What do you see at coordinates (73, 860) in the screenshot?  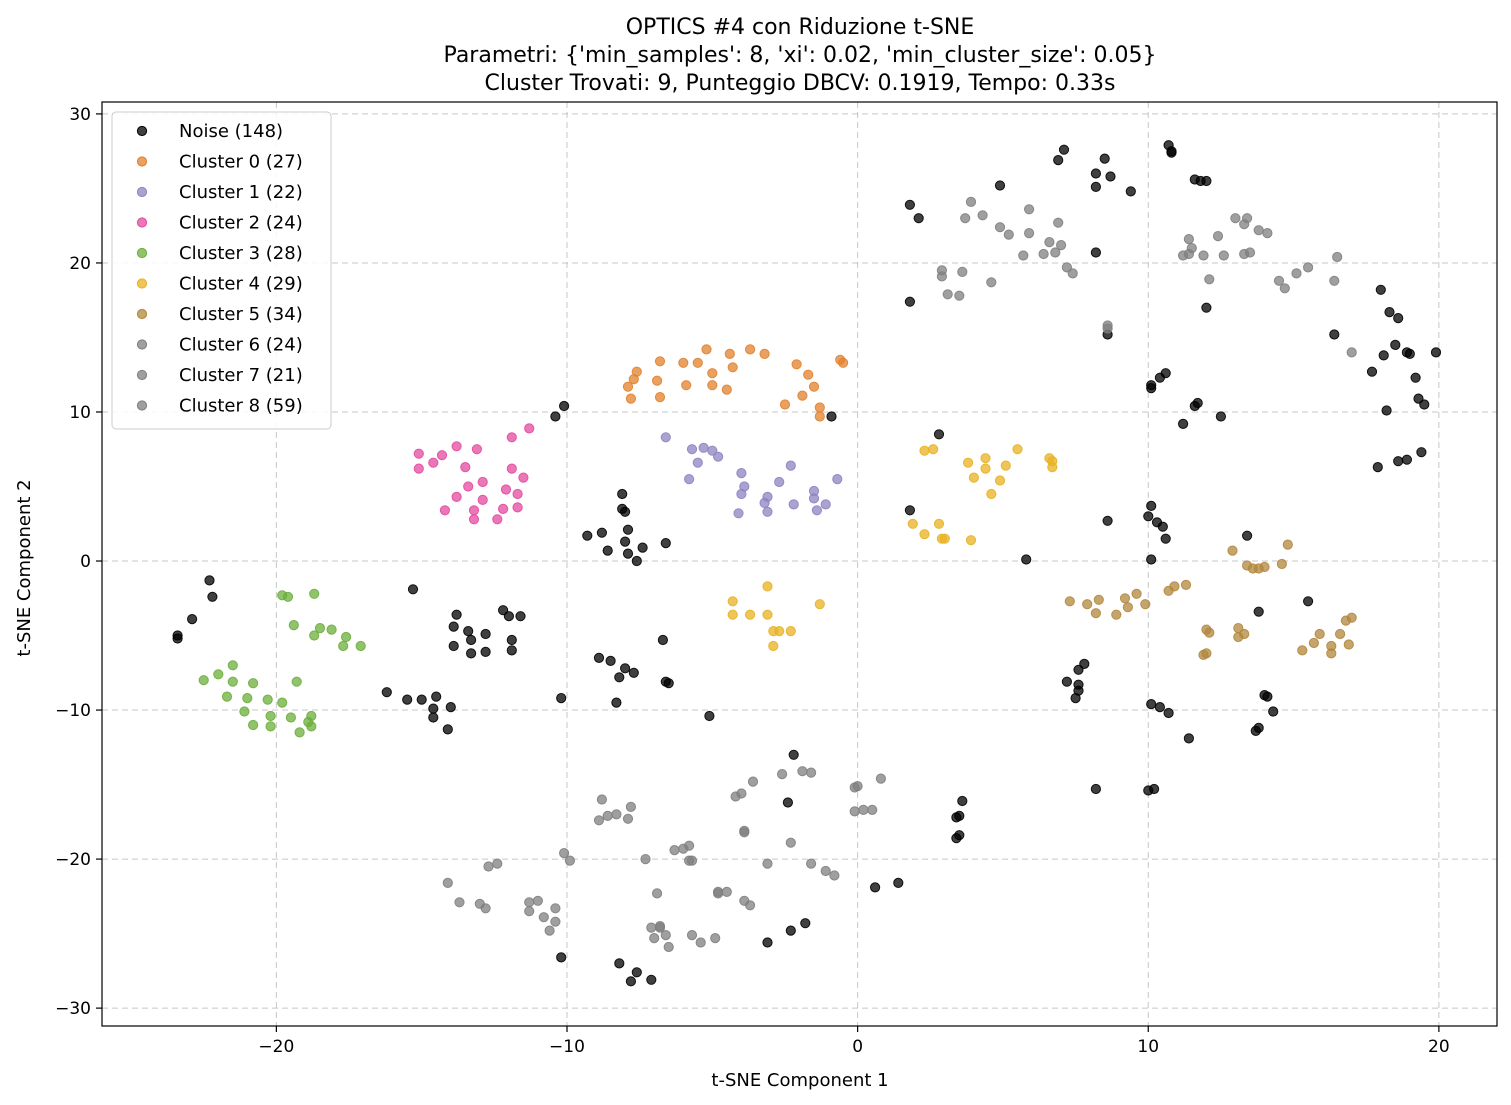 I see `y-tick-label: −20` at bounding box center [73, 860].